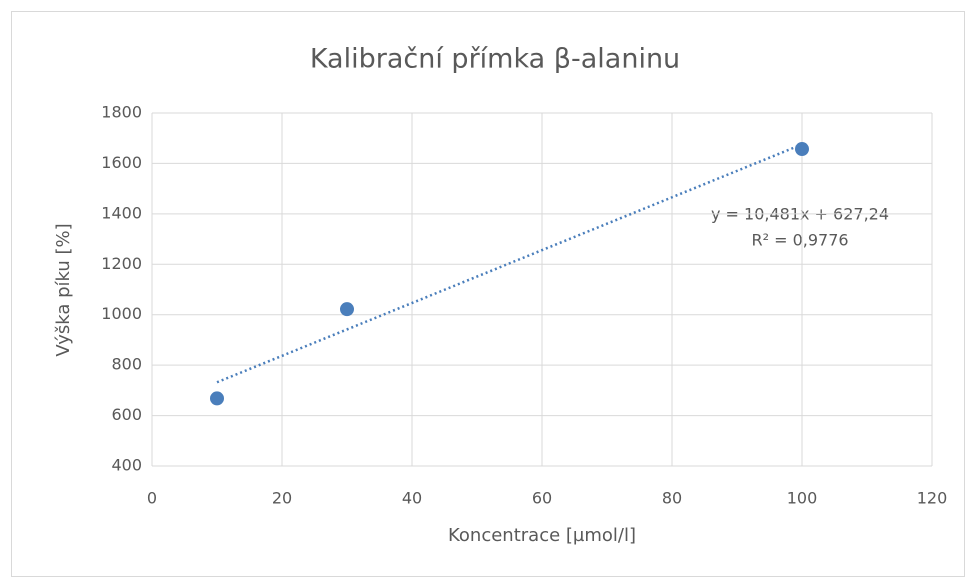  I want to click on x-tick-label: 0, so click(152, 498).